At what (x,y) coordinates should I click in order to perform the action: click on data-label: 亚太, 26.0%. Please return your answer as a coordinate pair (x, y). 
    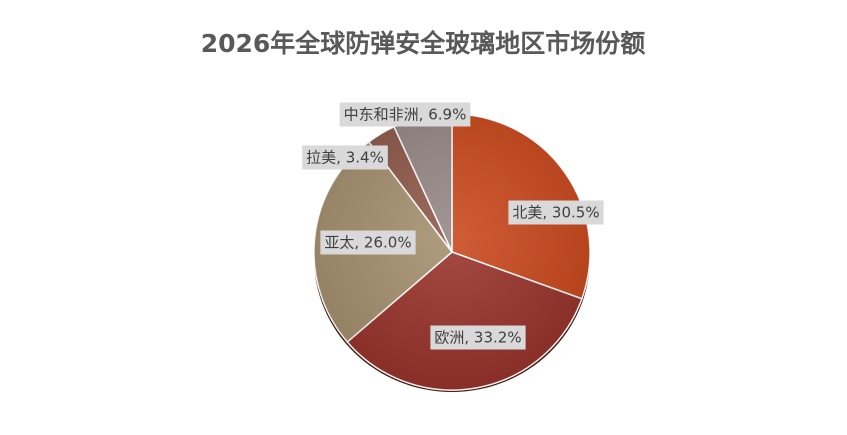
    Looking at the image, I should click on (367, 243).